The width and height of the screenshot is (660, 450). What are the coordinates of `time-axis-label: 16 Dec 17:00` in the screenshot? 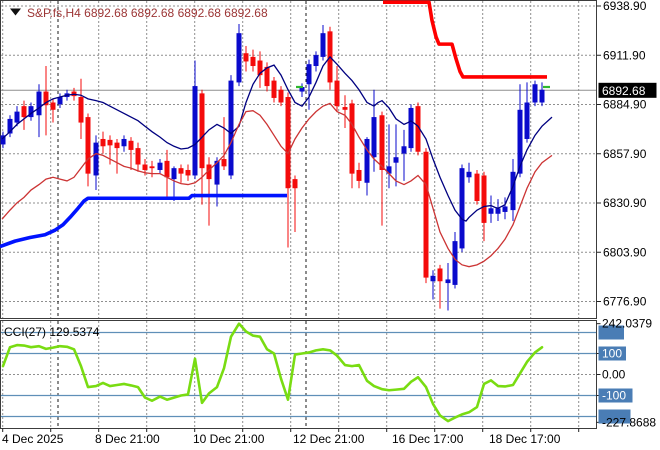 It's located at (428, 439).